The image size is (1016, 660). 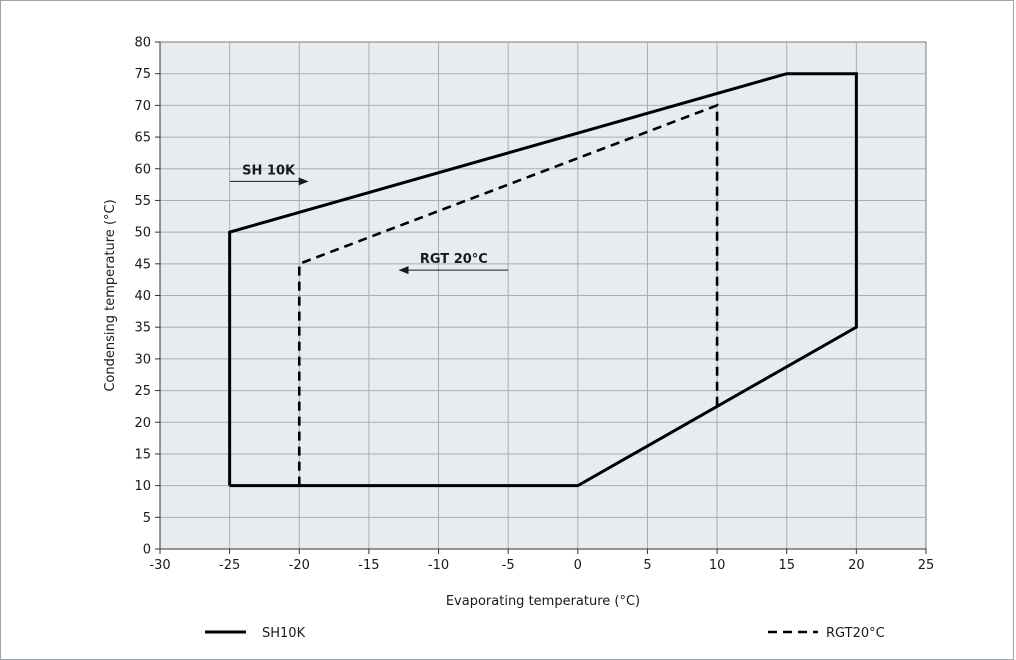 I want to click on annotation-label-0: SH 10K, so click(x=269, y=170).